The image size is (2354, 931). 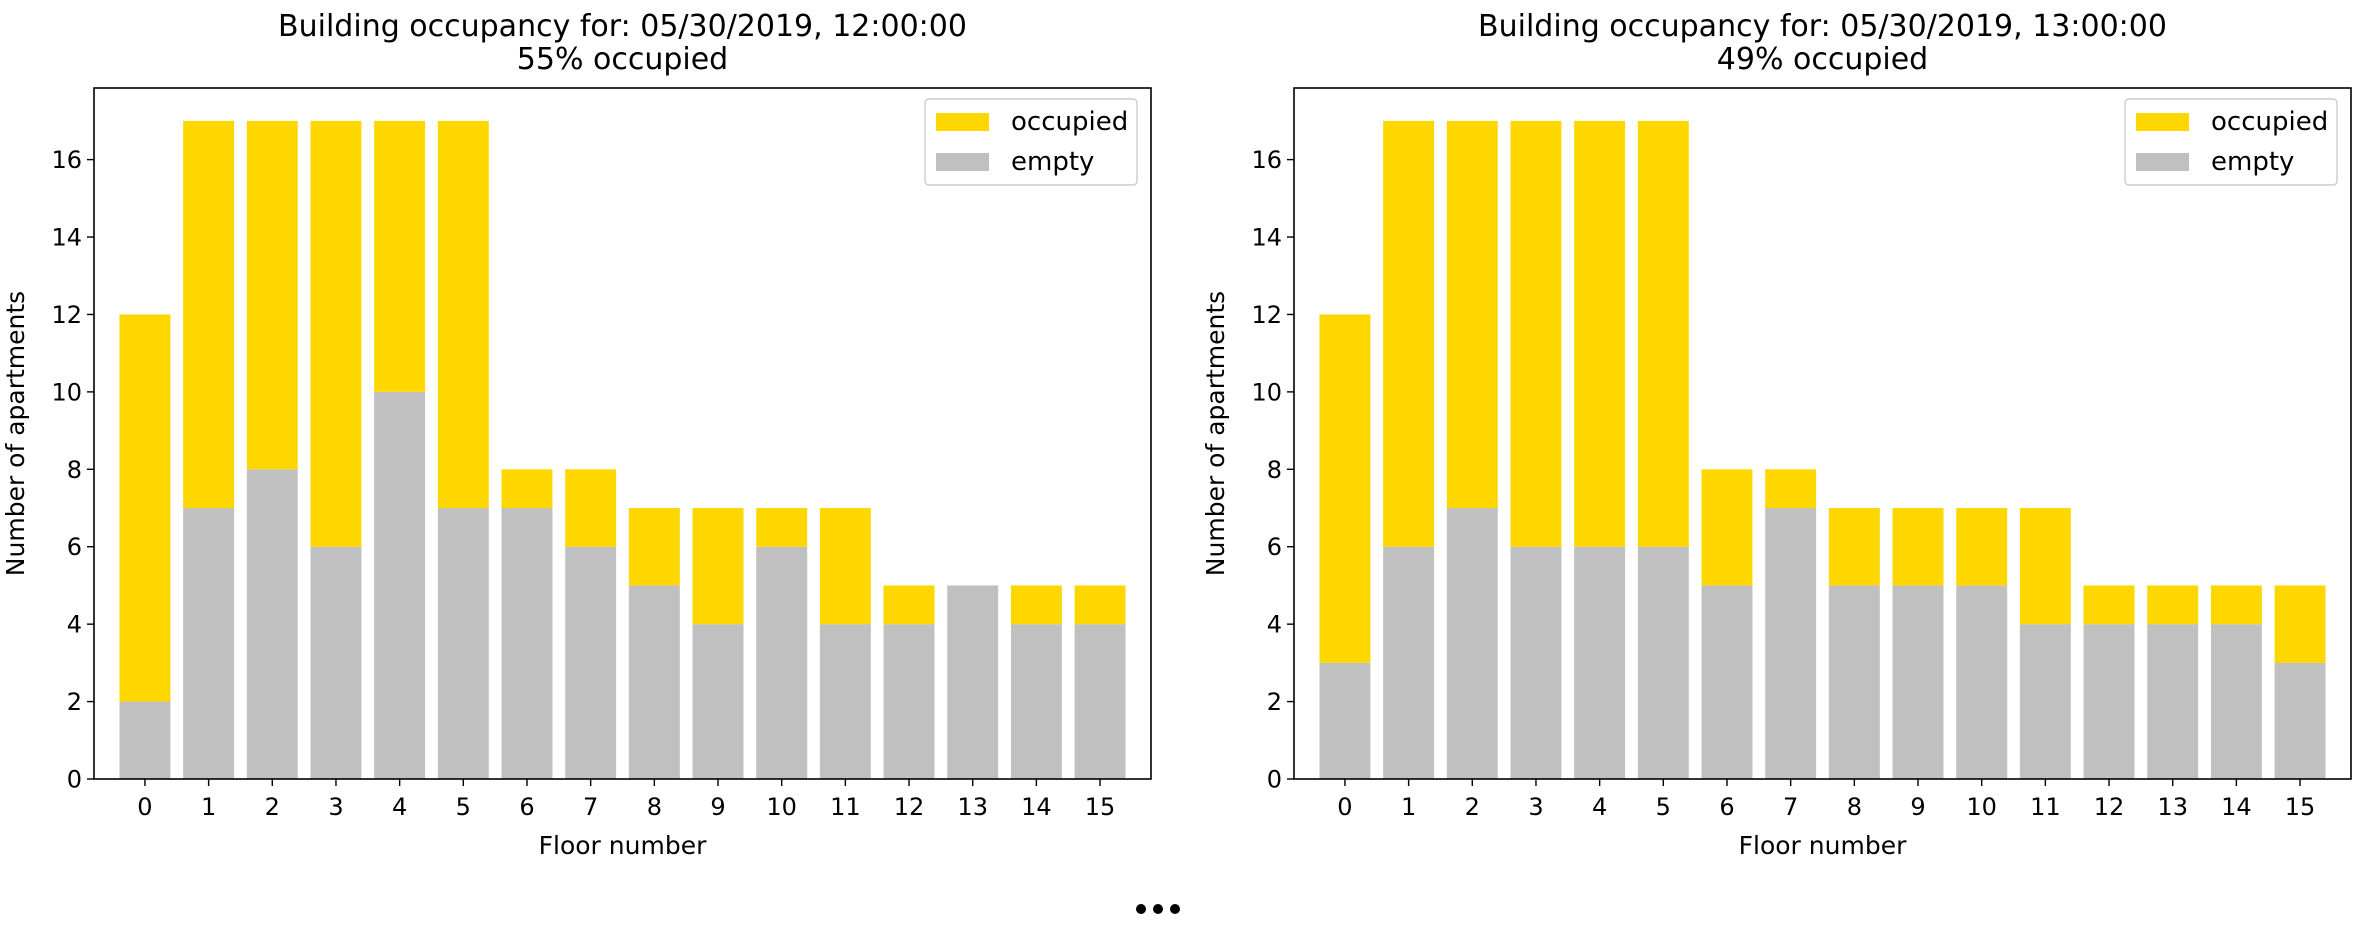 What do you see at coordinates (622, 59) in the screenshot?
I see `chart-subtitle: 55% occupied` at bounding box center [622, 59].